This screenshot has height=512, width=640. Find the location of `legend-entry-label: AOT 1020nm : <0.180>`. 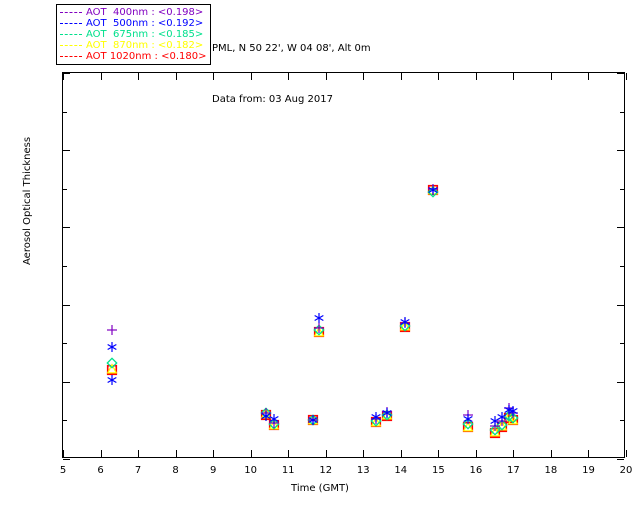

legend-entry-label: AOT 1020nm : <0.180> is located at coordinates (146, 56).